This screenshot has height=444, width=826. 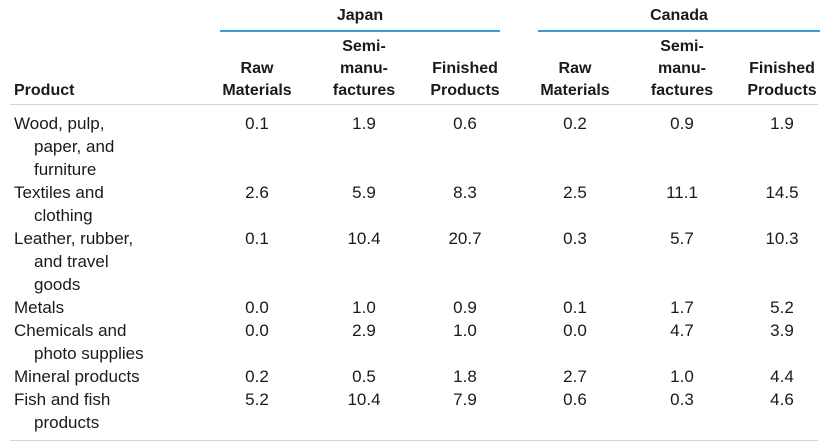 I want to click on cell-japan-raw: 5.2, so click(x=257, y=399).